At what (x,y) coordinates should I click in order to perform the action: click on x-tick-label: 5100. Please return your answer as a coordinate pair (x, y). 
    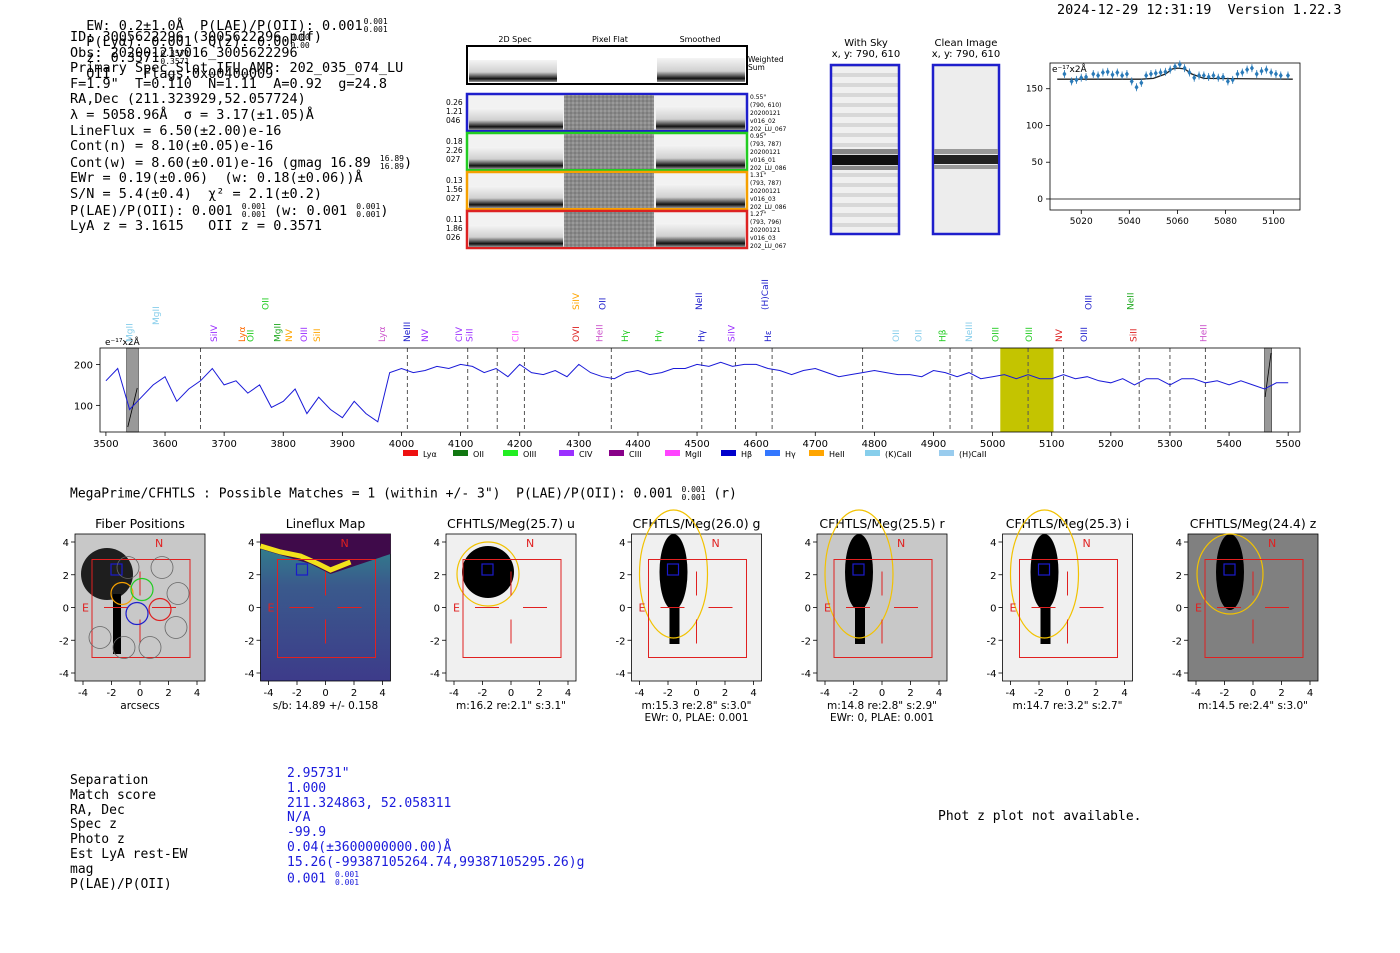
    Looking at the image, I should click on (1051, 444).